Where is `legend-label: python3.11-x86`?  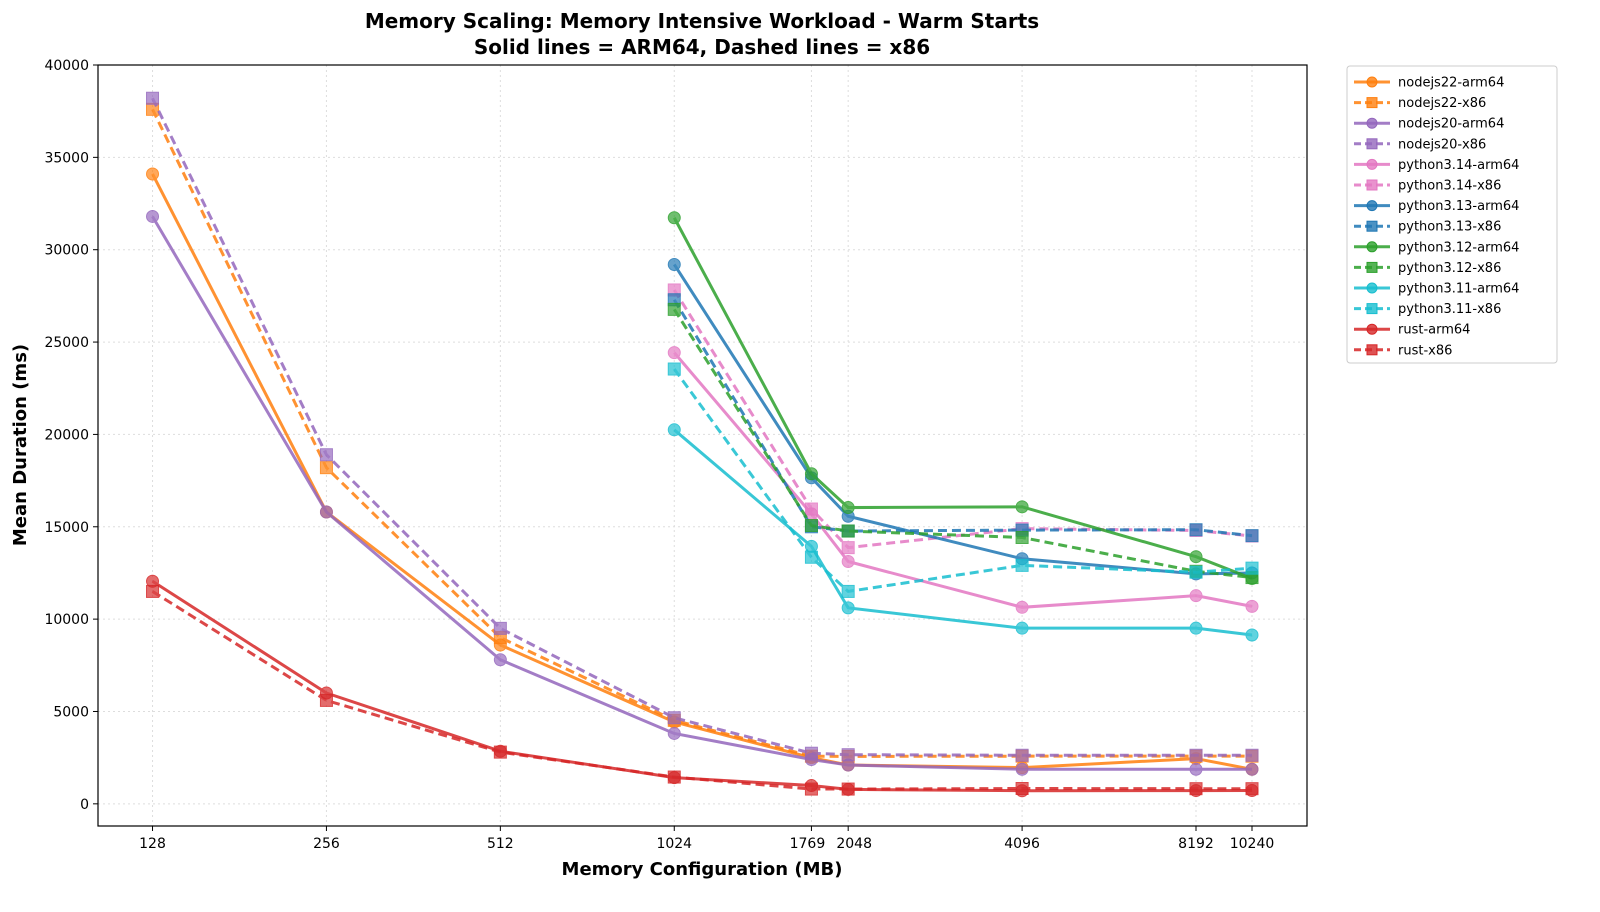
legend-label: python3.11-x86 is located at coordinates (1449, 309).